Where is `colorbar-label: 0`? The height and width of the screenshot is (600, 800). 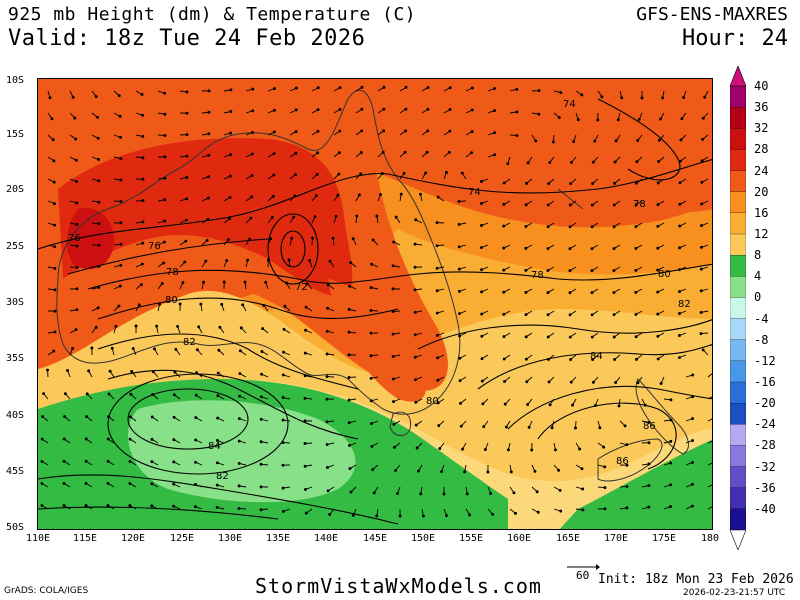 colorbar-label: 0 is located at coordinates (758, 297).